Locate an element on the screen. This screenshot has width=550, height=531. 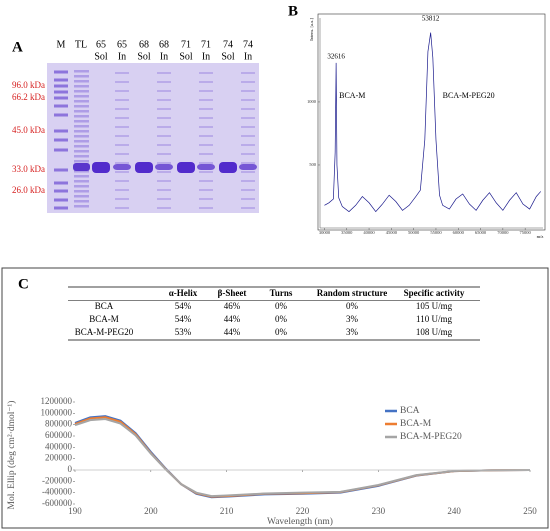
lane-label: 74 is located at coordinates (228, 44).